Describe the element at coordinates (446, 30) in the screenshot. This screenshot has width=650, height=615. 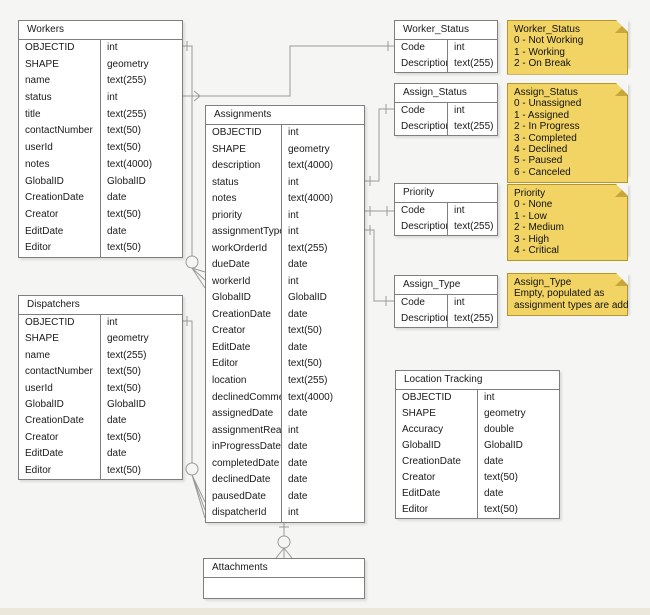
I see `table-title: Worker_Status` at that location.